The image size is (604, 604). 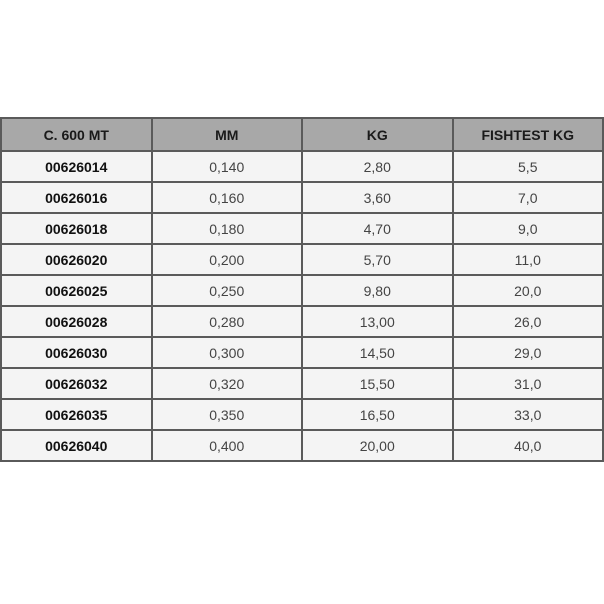 I want to click on table-row: 00626025 0,250 9,80 20,0, so click(x=302, y=290).